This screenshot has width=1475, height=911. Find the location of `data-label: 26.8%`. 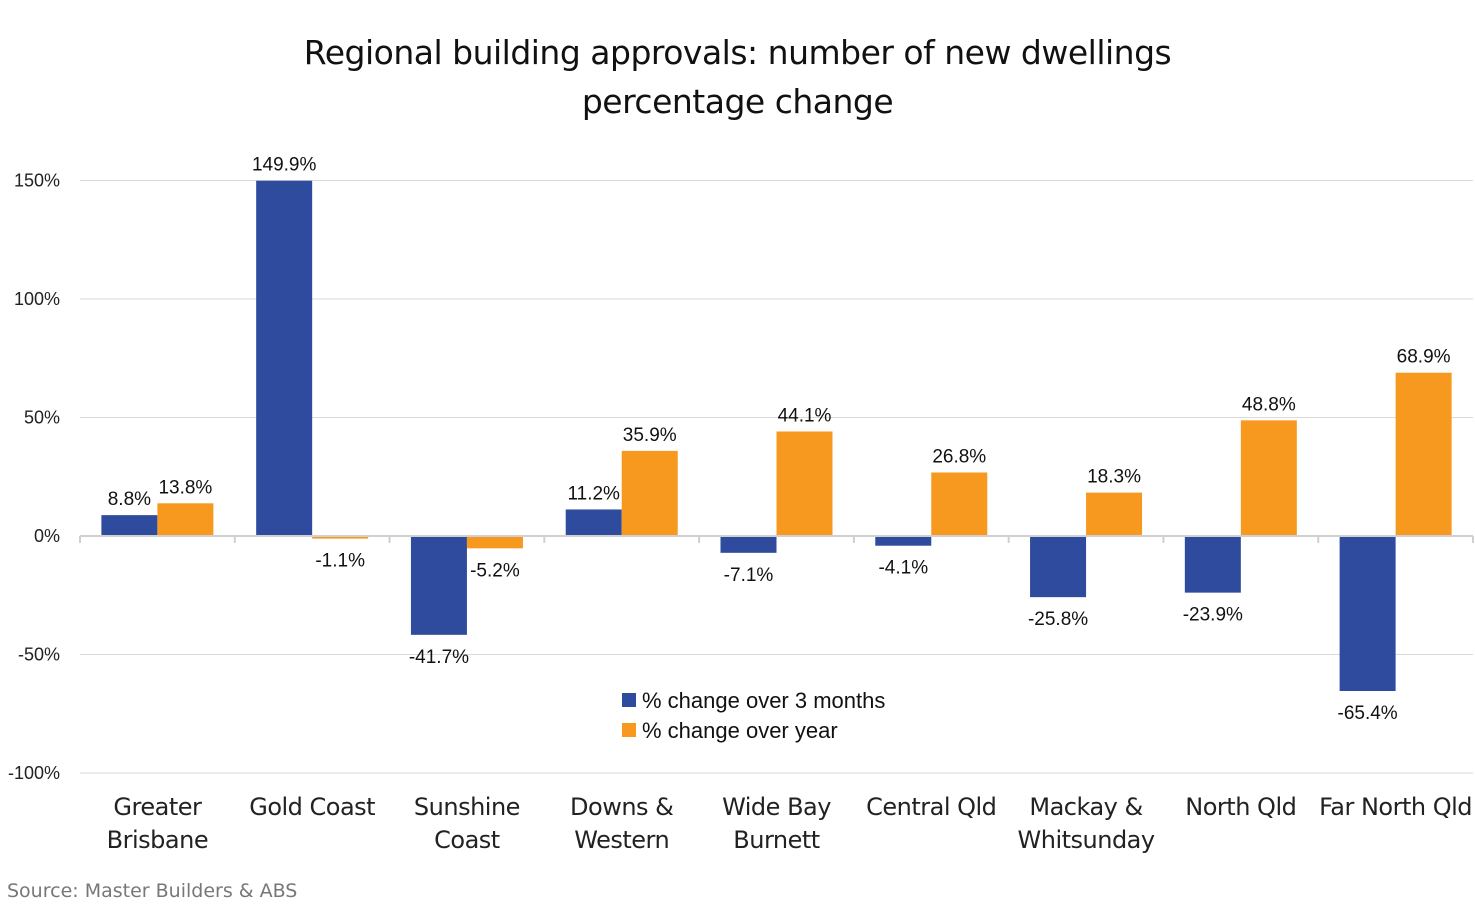

data-label: 26.8% is located at coordinates (959, 456).